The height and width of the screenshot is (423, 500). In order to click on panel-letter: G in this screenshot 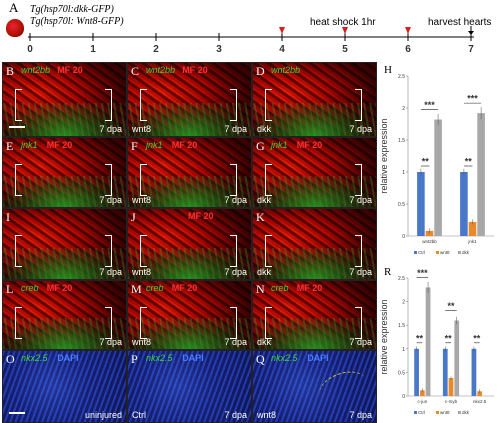, I will do `click(260, 146)`.